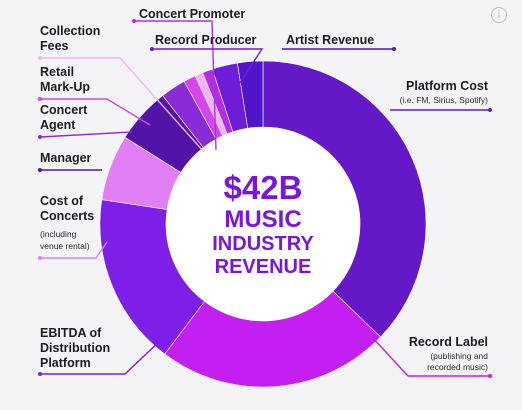 This screenshot has width=522, height=410. I want to click on dot-collection-fees, so click(40, 58).